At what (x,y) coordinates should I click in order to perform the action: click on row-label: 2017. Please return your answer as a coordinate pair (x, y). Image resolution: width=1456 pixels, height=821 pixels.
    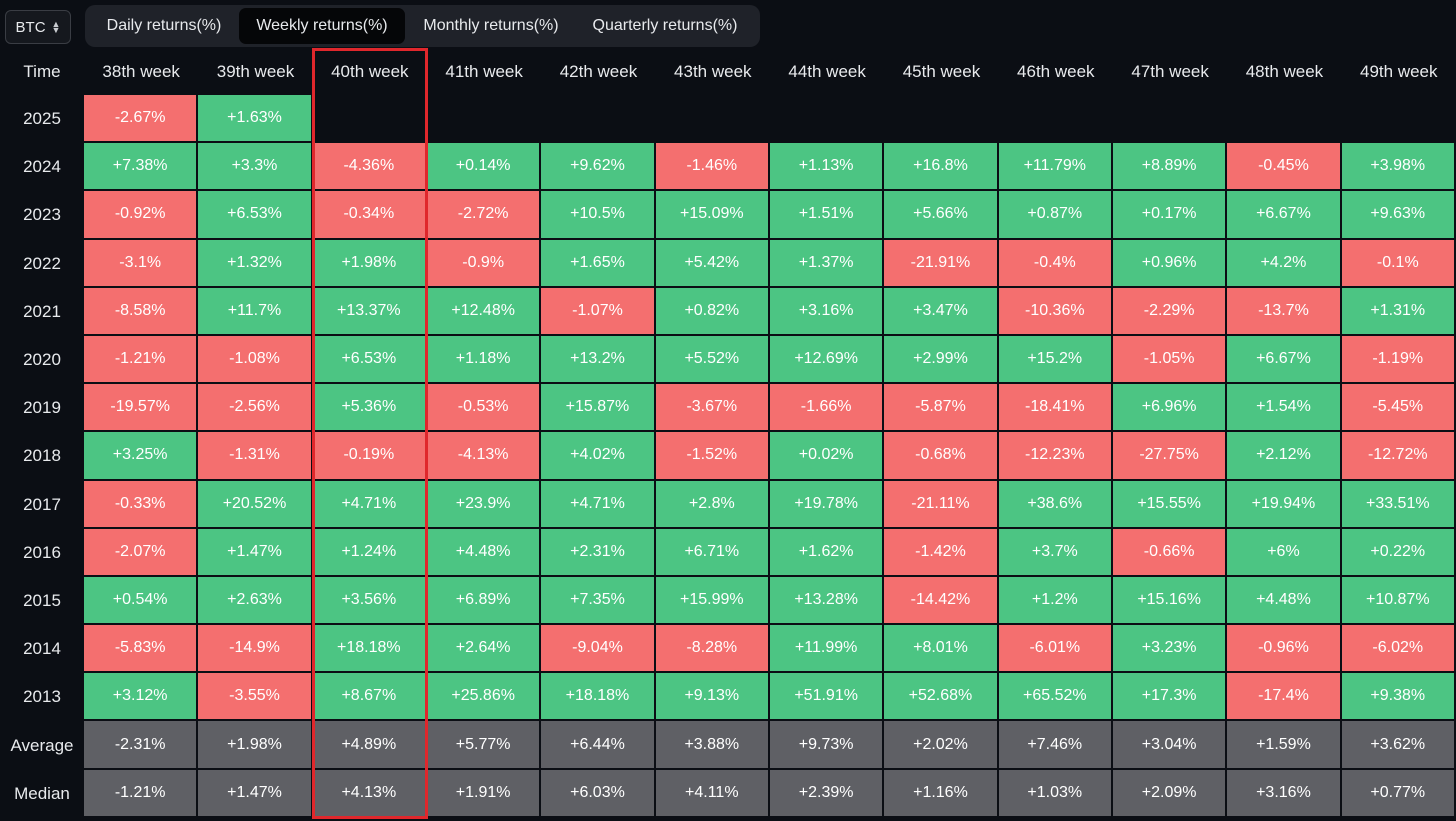
    Looking at the image, I should click on (42, 504).